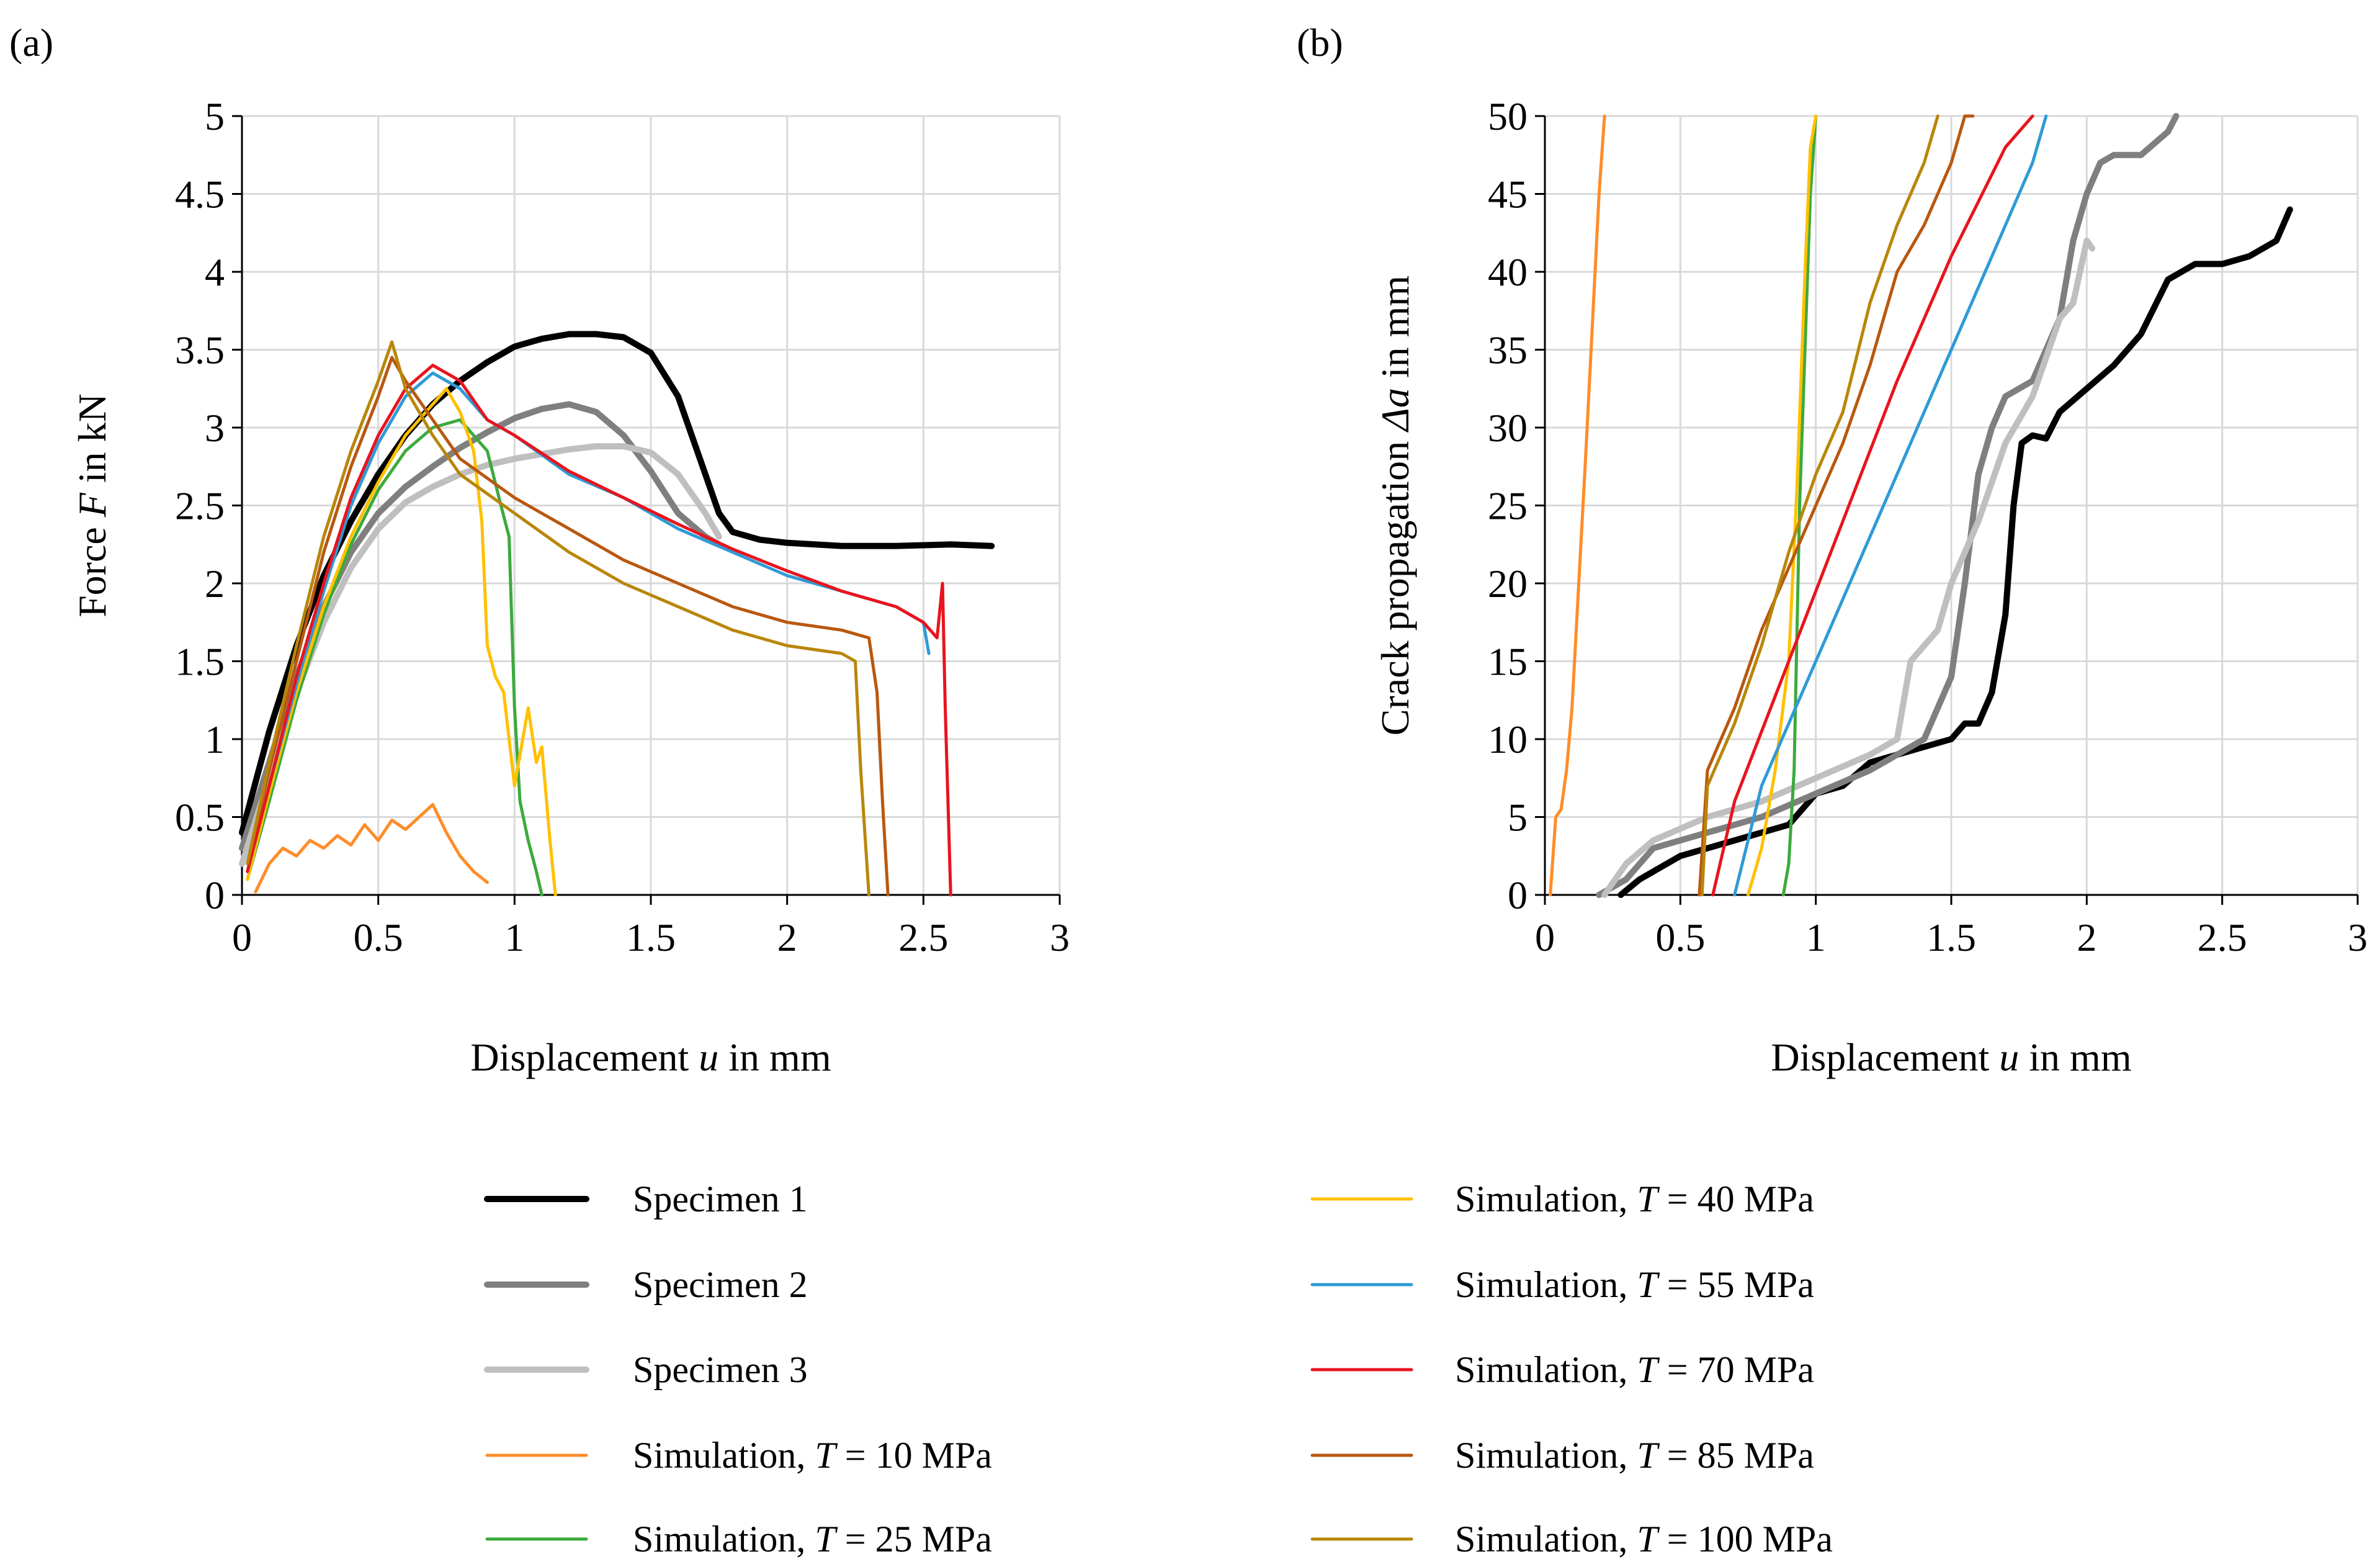 Image resolution: width=2380 pixels, height=1567 pixels. Describe the element at coordinates (200, 506) in the screenshot. I see `y-tick-label: 2.5` at that location.